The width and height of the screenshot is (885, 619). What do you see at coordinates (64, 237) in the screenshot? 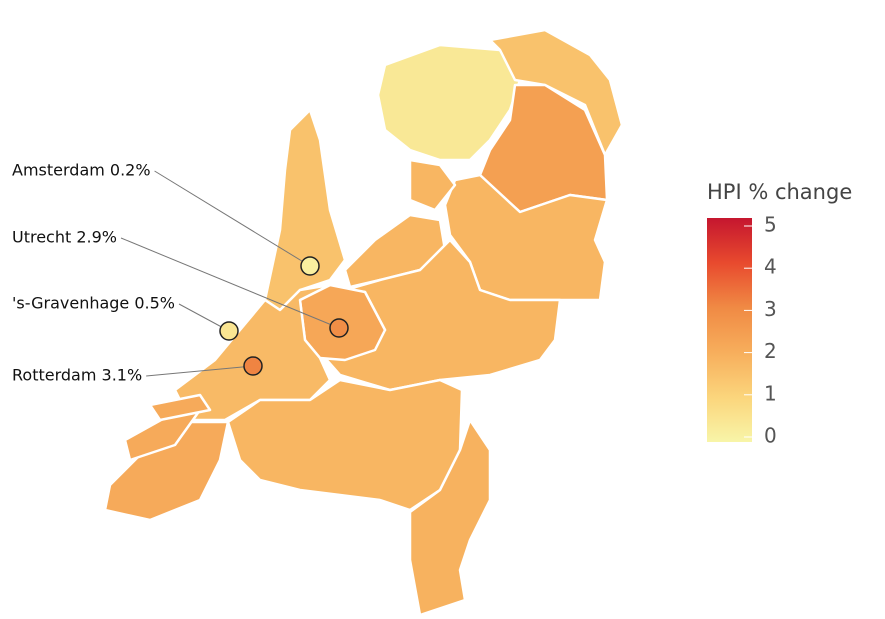
I see `city-label: Utrecht 2.9%` at bounding box center [64, 237].